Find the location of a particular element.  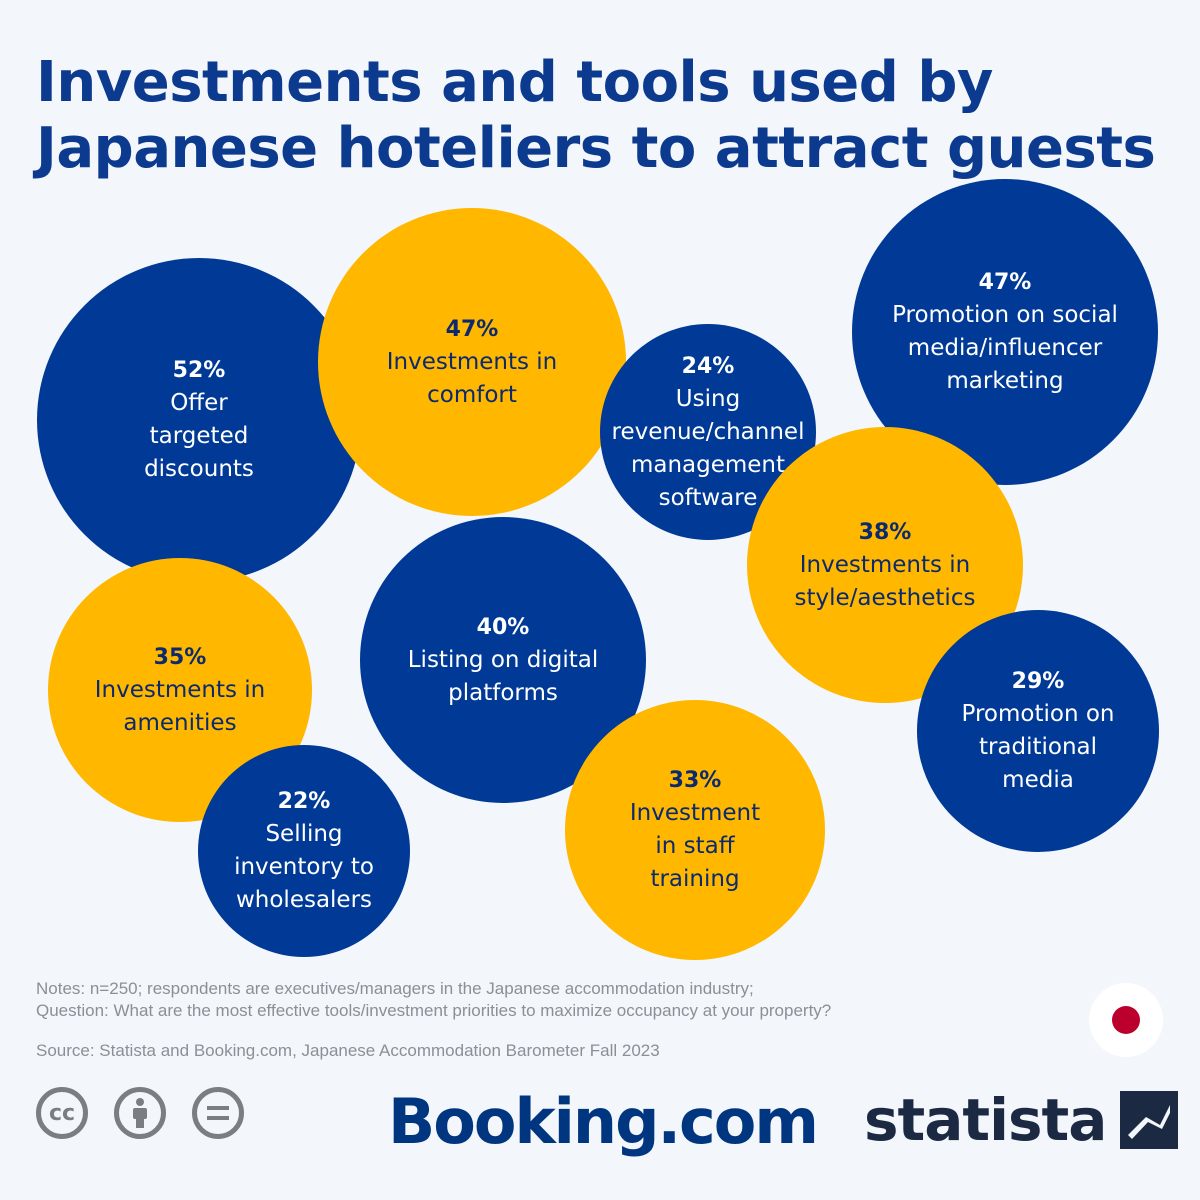

bubble-label: Investments in style/aesthetics is located at coordinates (885, 581).